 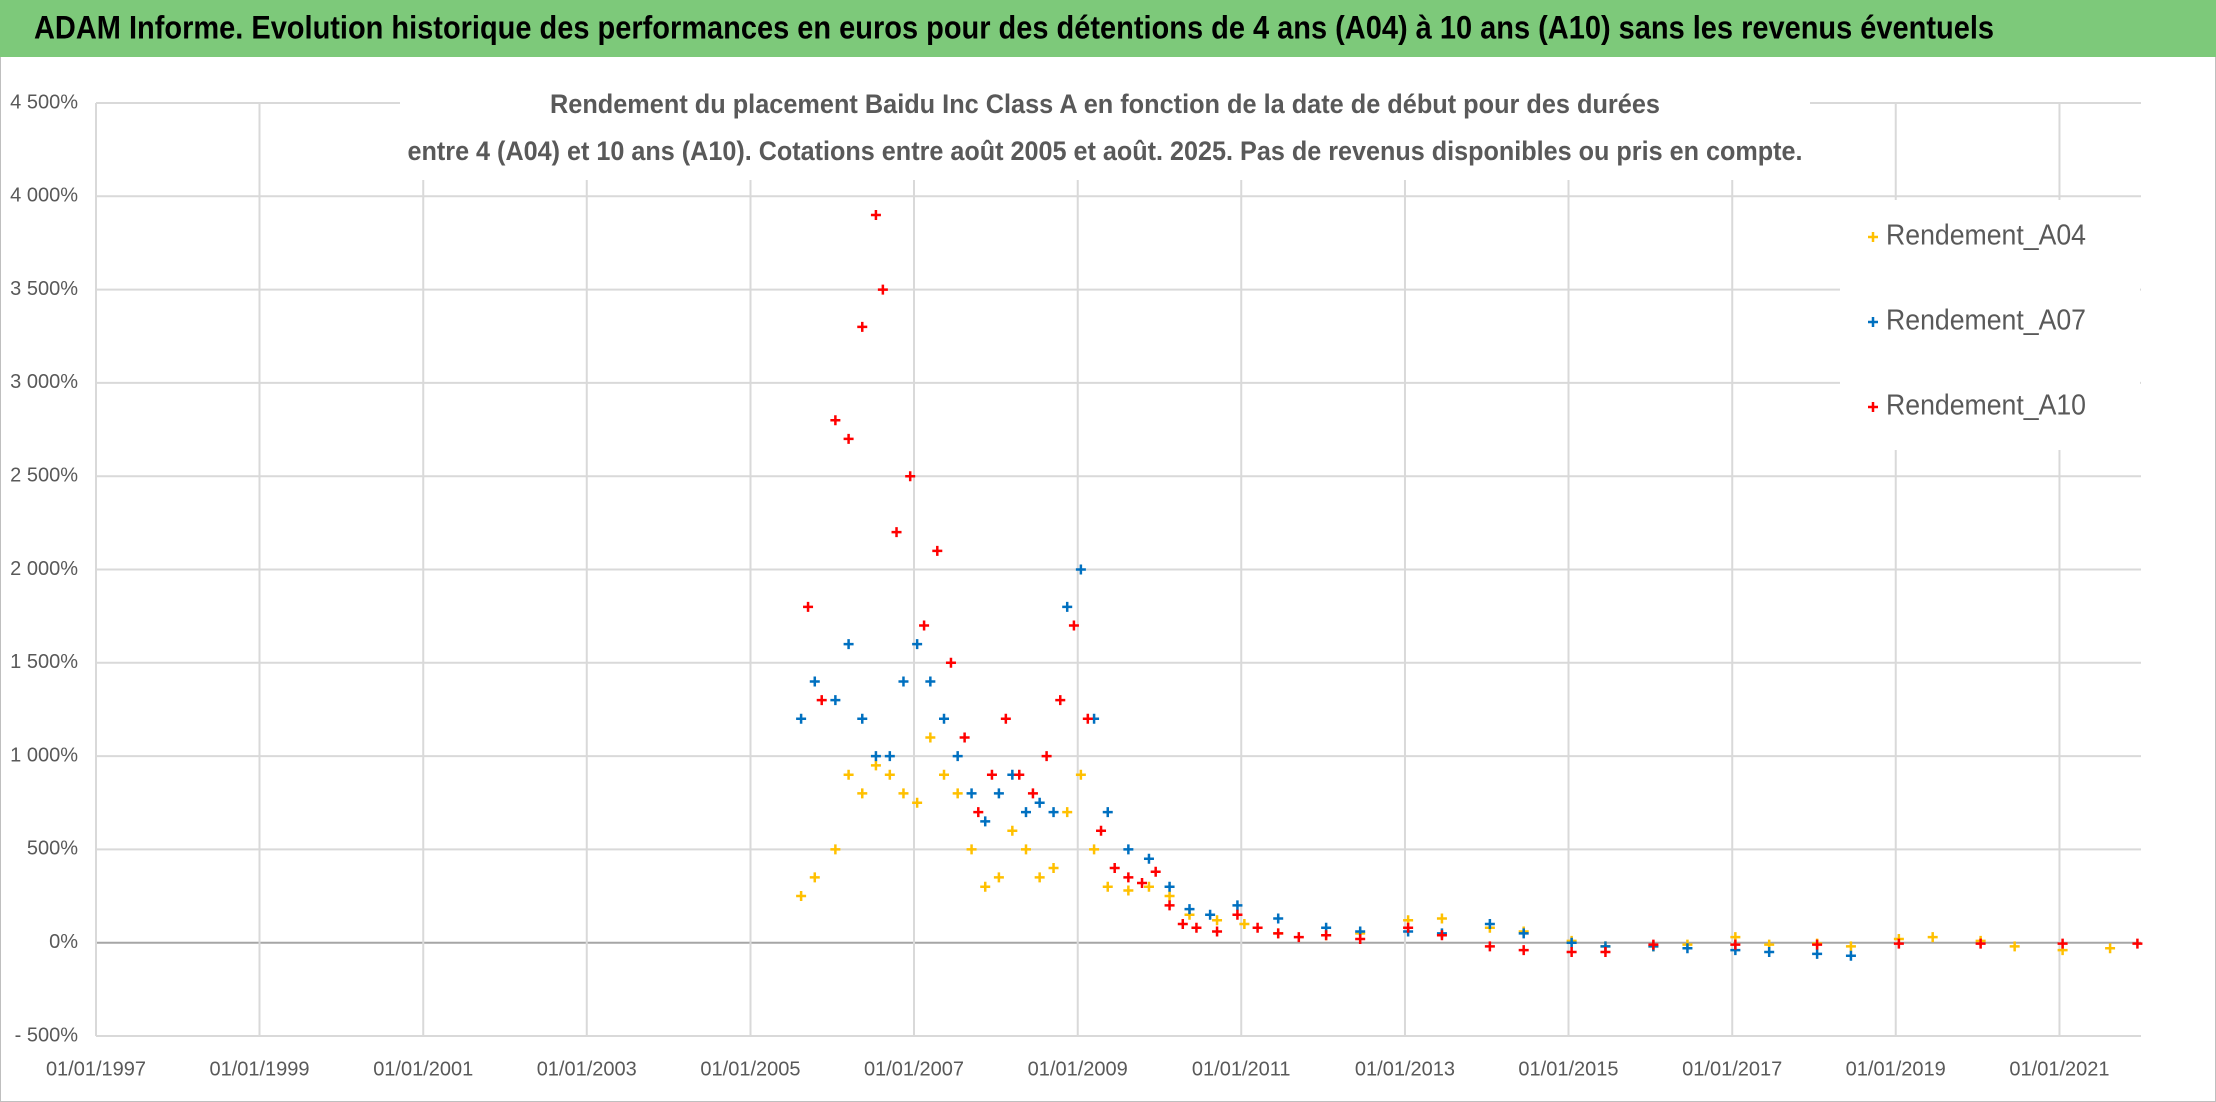 What do you see at coordinates (750, 1069) in the screenshot?
I see `x-tick-label: 01/01/2005` at bounding box center [750, 1069].